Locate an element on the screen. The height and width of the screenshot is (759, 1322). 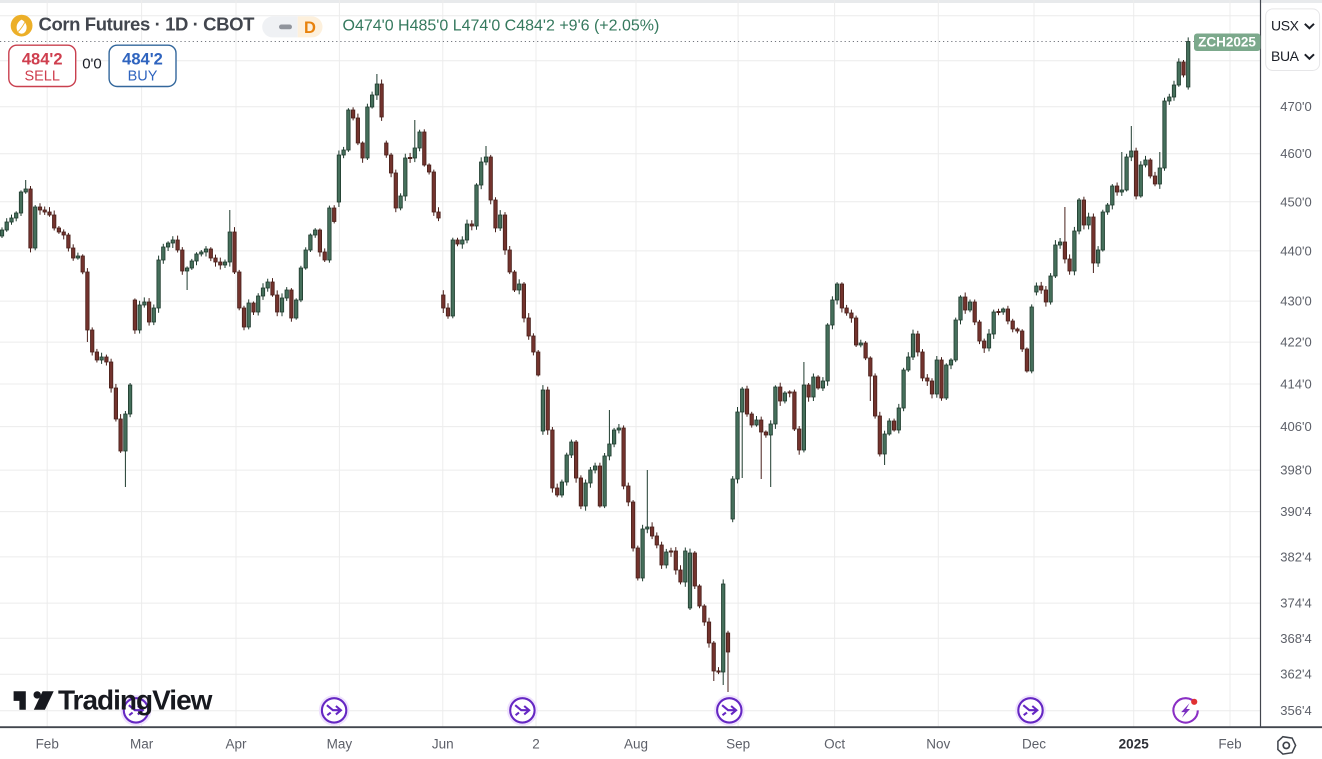
svg-text: 390'4 is located at coordinates (1295, 511).